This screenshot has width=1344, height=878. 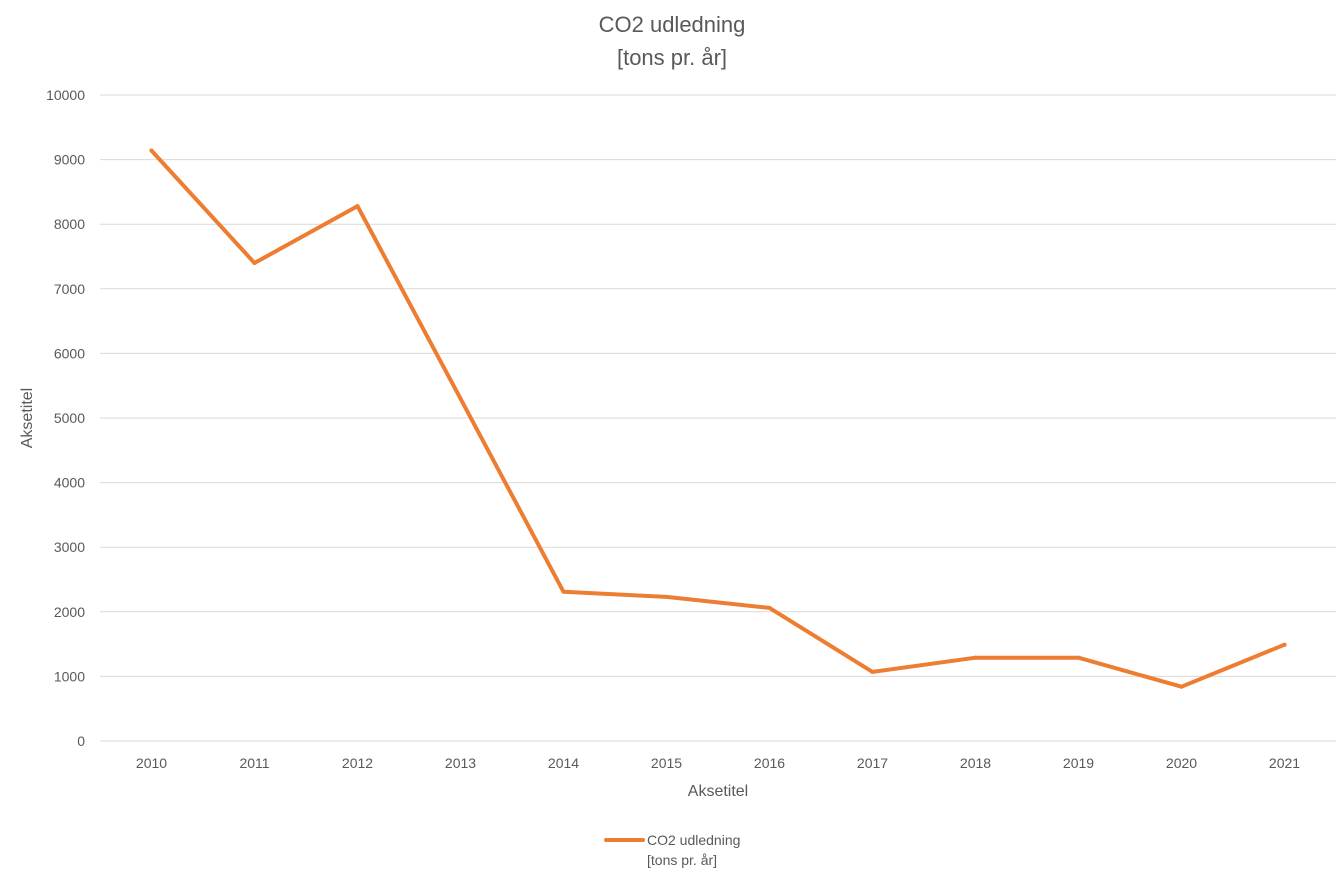 What do you see at coordinates (666, 763) in the screenshot?
I see `x-tick-label: 2015` at bounding box center [666, 763].